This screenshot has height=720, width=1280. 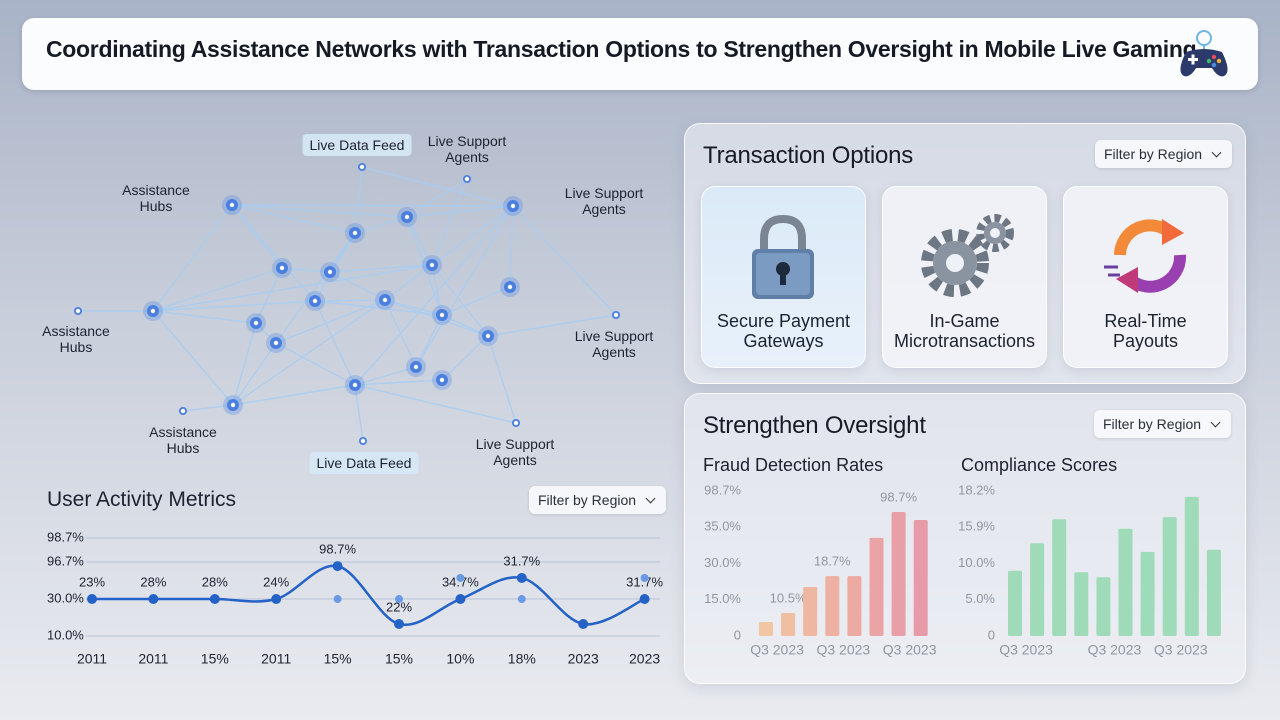 I want to click on payout-icon, so click(x=1145, y=256).